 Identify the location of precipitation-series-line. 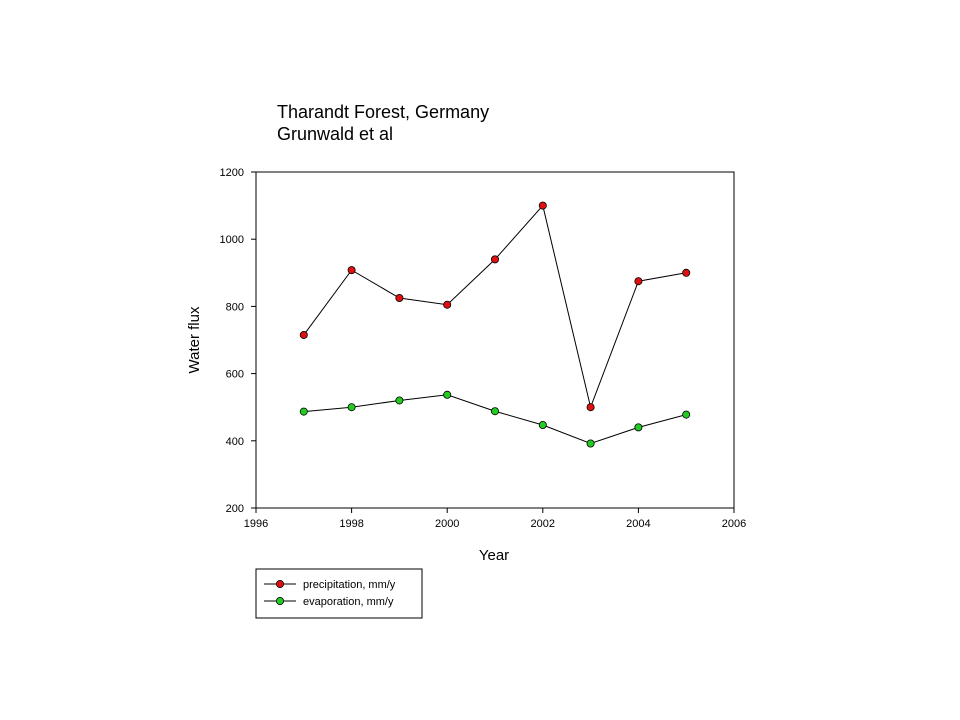
(495, 306).